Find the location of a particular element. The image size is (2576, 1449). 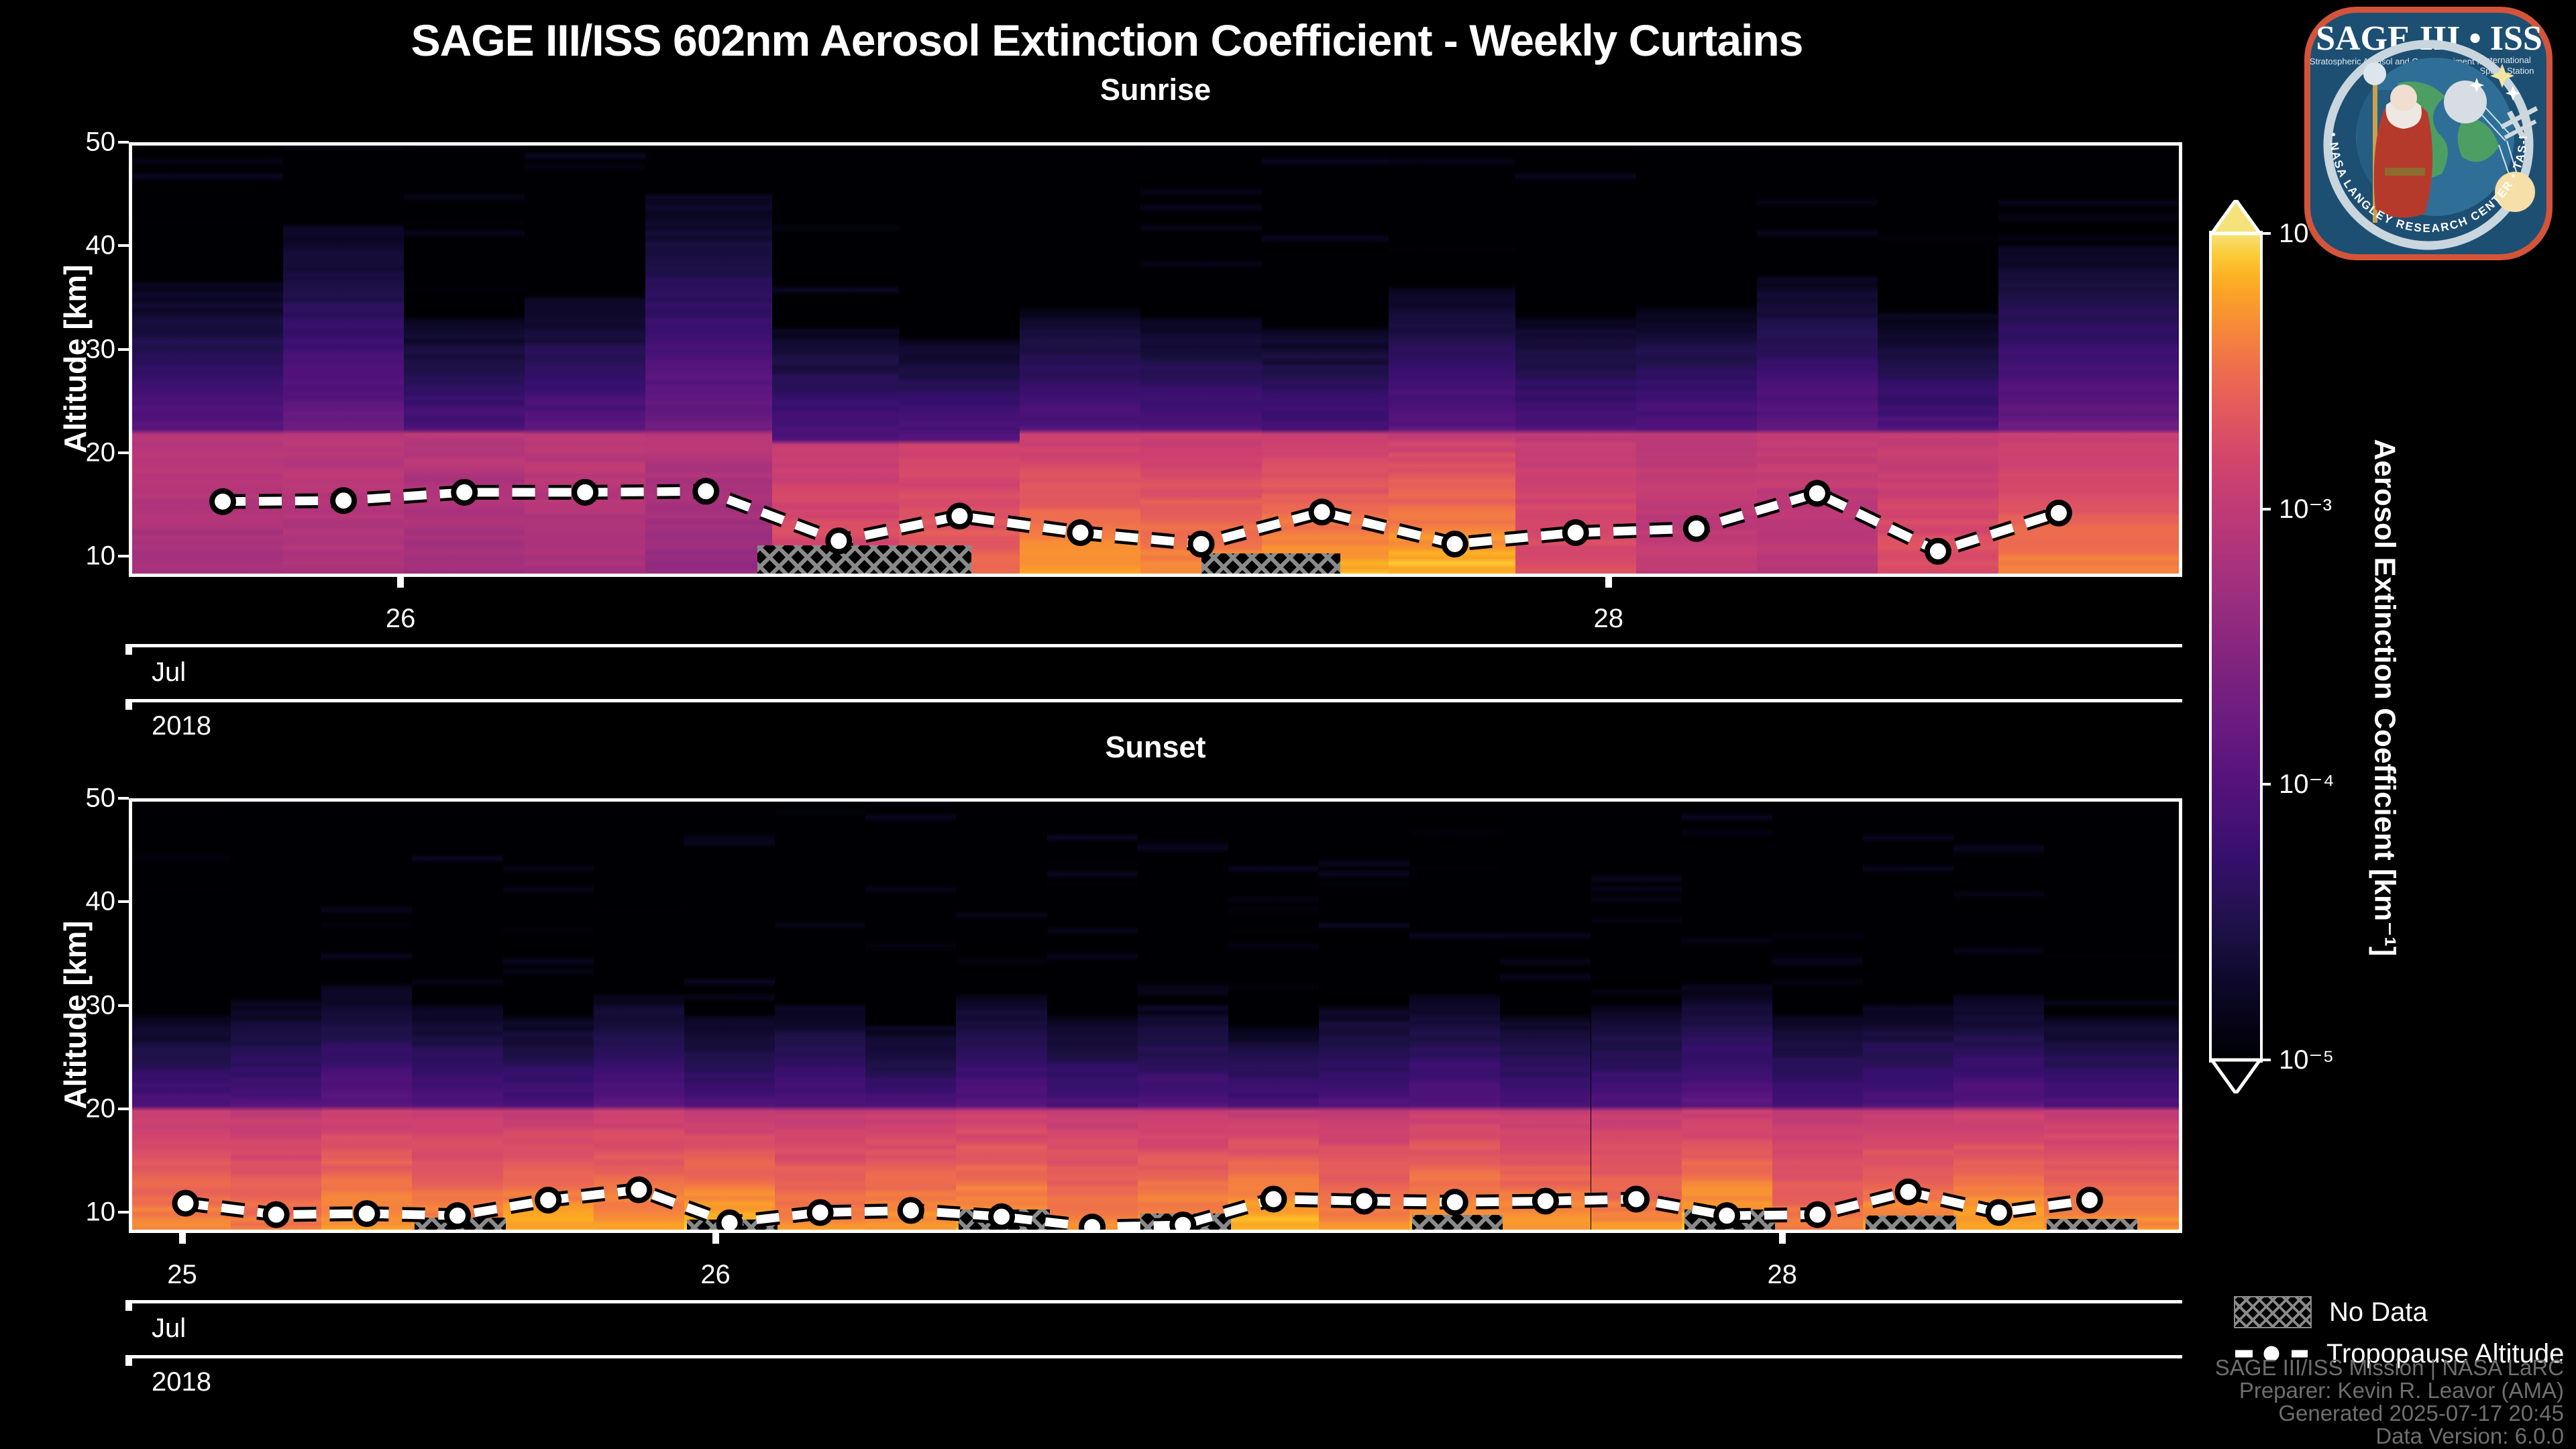

colorbar-extend-arrows is located at coordinates (2236, 646).